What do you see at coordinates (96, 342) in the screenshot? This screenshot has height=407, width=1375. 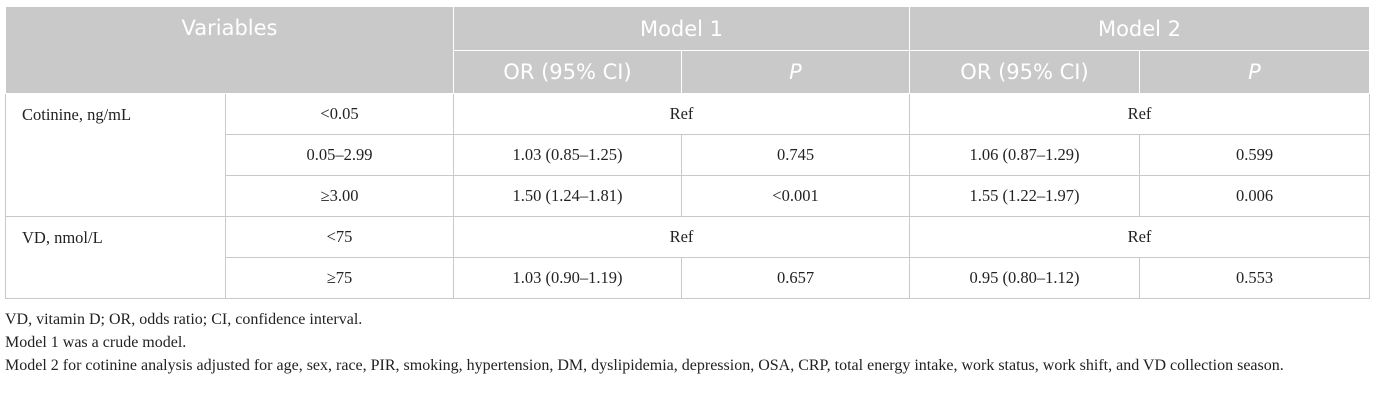 I see `footnote-model-1: Model 1 was a crude model.` at bounding box center [96, 342].